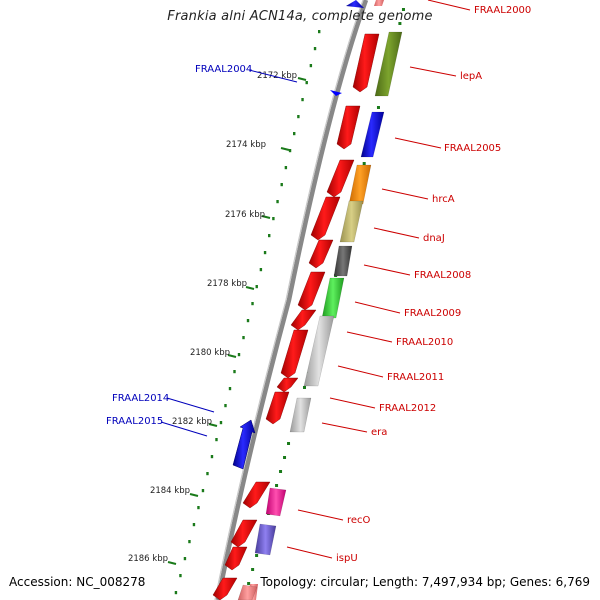 This screenshot has width=600, height=600. What do you see at coordinates (415, 377) in the screenshot?
I see `gene-label-fraal2011: FRAAL2011` at bounding box center [415, 377].